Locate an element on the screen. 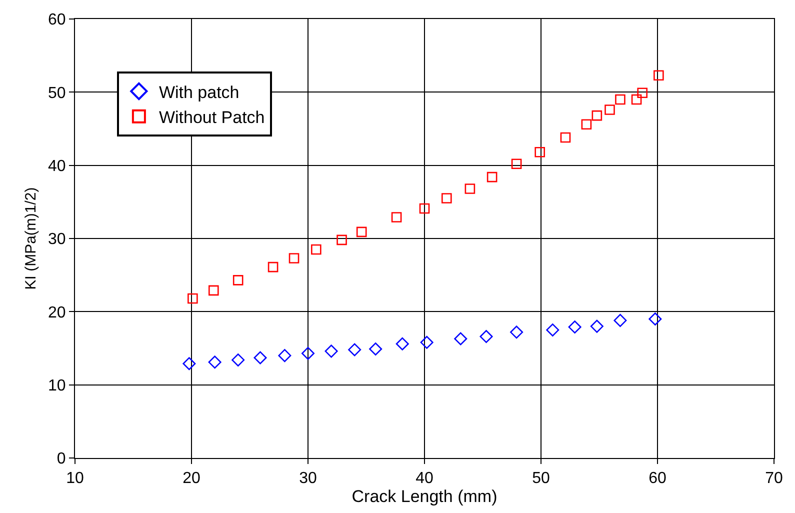  x-tick-label: 30 is located at coordinates (308, 479).